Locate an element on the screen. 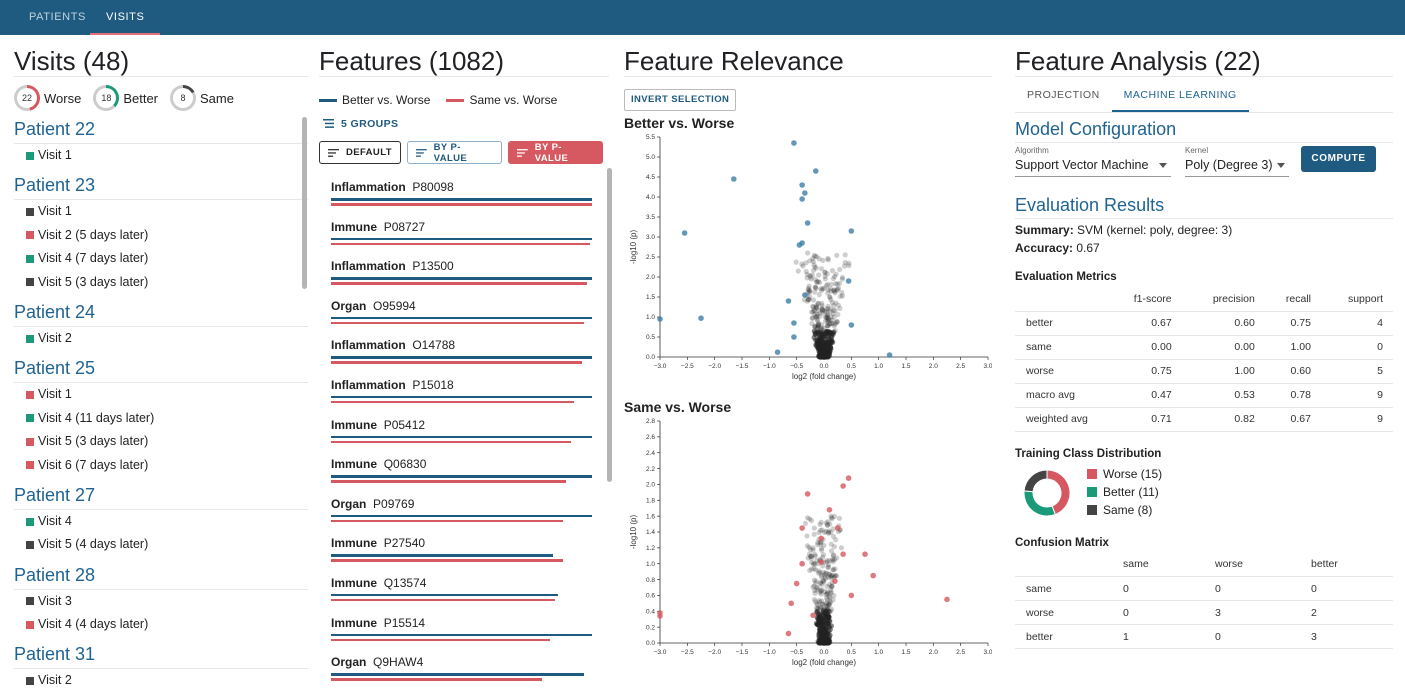 The height and width of the screenshot is (693, 1405). tab-machine-learning: MACHINE LEARNING is located at coordinates (1180, 94).